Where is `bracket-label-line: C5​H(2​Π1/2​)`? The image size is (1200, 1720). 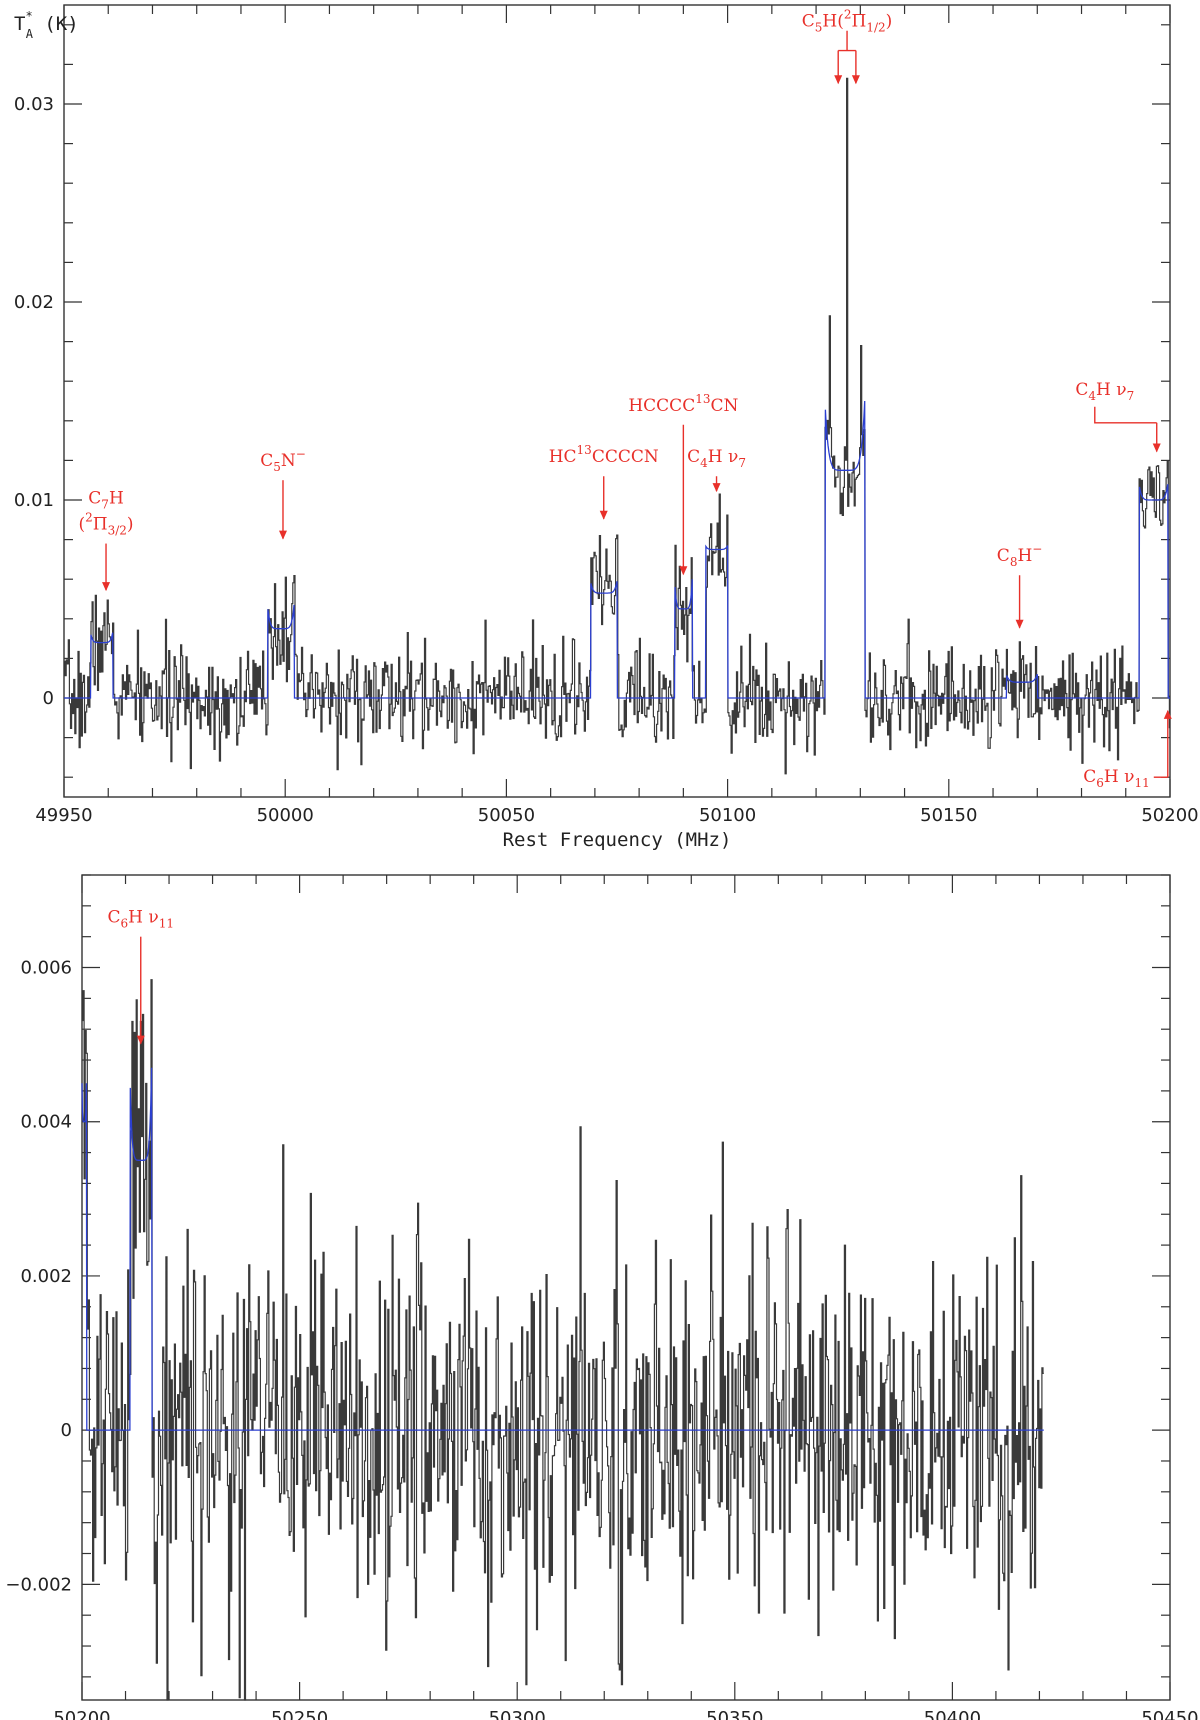 bracket-label-line: C5​H(2​Π1/2​) is located at coordinates (847, 21).